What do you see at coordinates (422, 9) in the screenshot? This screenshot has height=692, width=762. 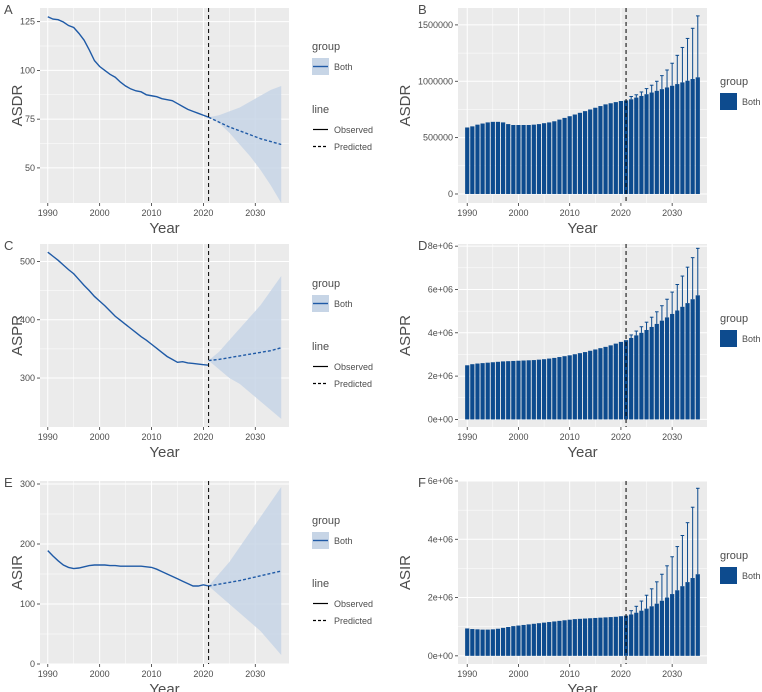 I see `panel-label: B` at bounding box center [422, 9].